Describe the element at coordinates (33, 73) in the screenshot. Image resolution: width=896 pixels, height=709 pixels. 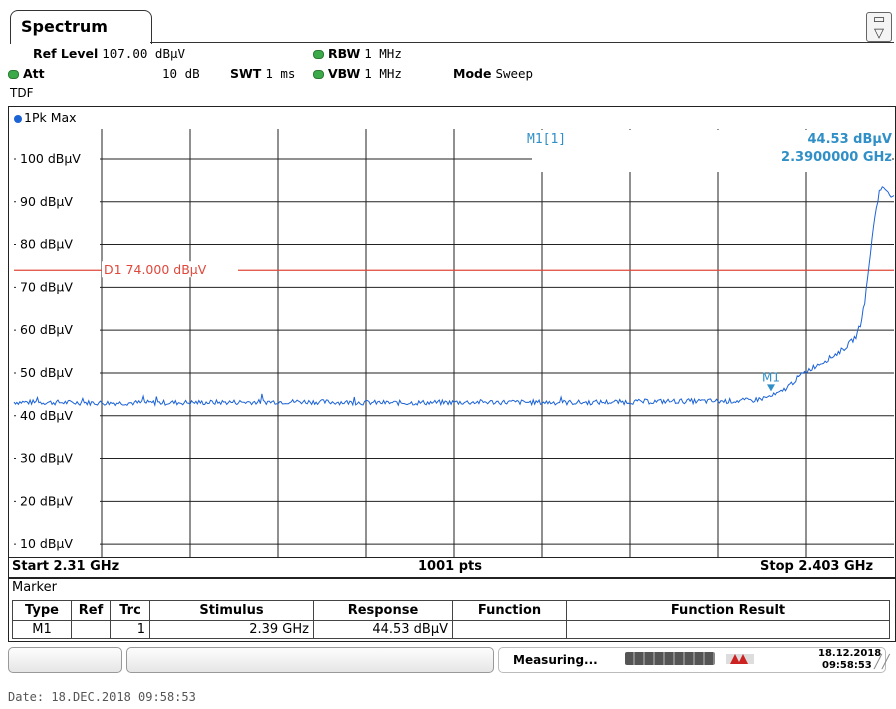
I see `att-label: Att` at that location.